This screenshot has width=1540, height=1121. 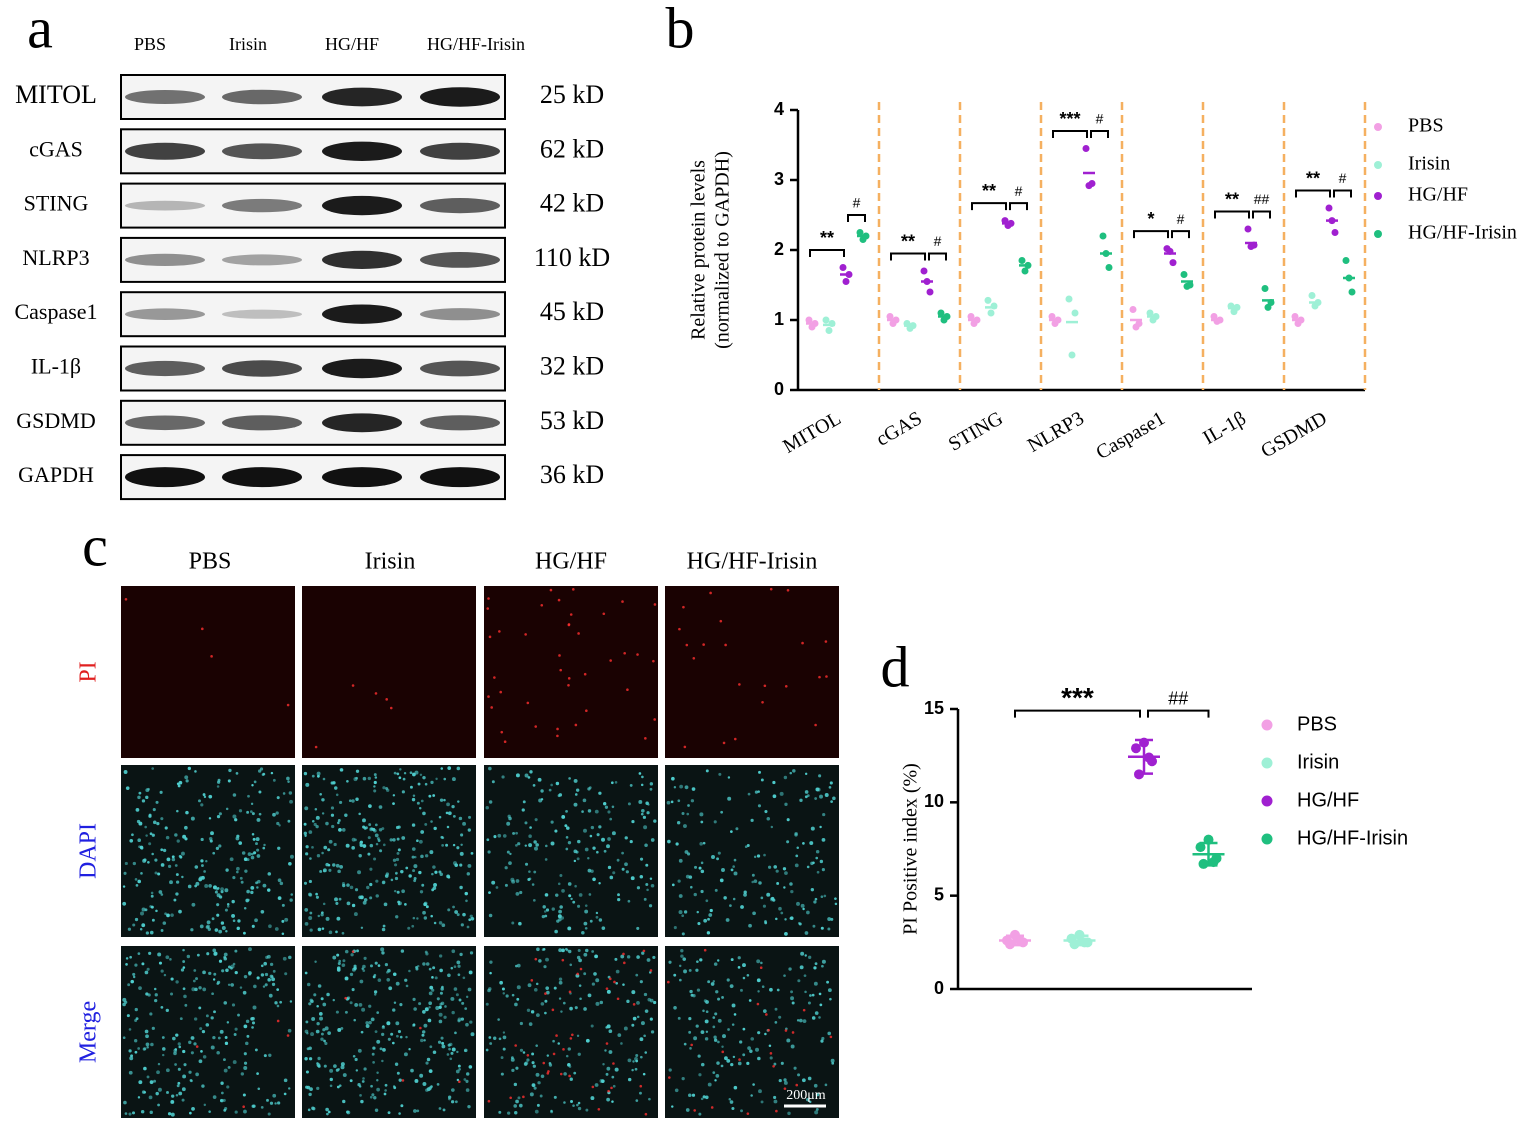 I want to click on legend-label: HG/HF, so click(x=1328, y=800).